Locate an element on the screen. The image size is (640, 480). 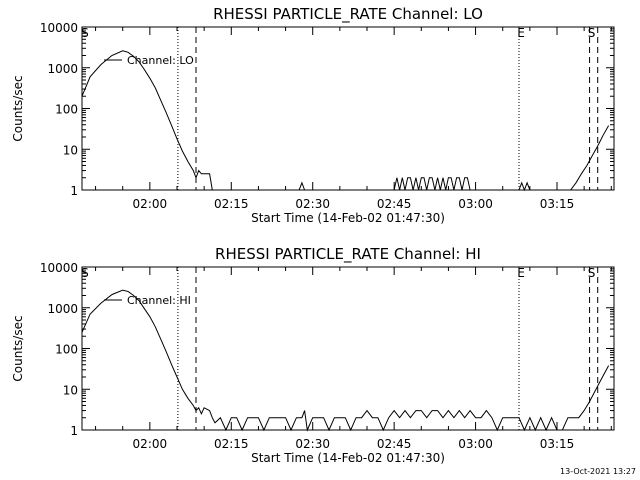
timestamp-label: 13-Oct-2021 13:27 is located at coordinates (598, 471).